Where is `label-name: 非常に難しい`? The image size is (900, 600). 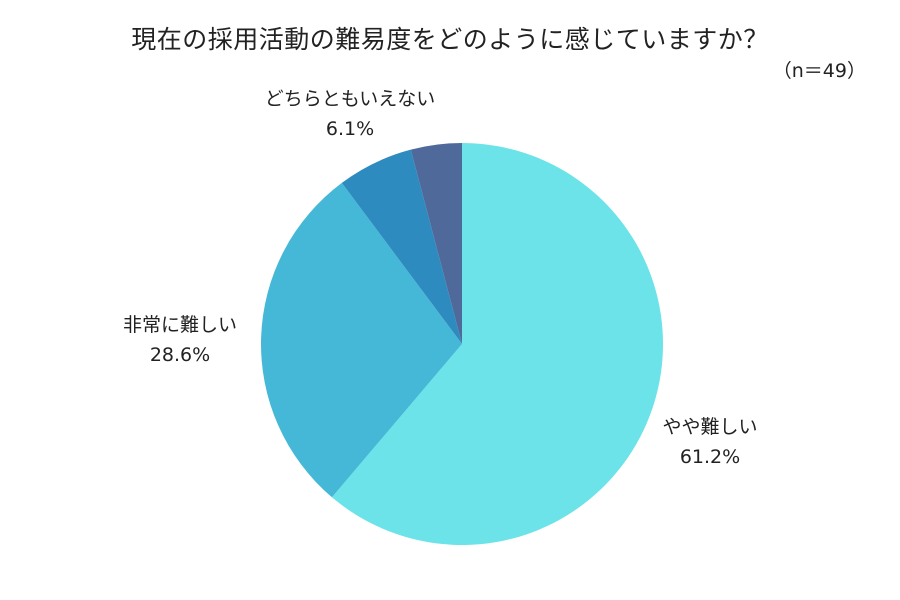 label-name: 非常に難しい is located at coordinates (179, 325).